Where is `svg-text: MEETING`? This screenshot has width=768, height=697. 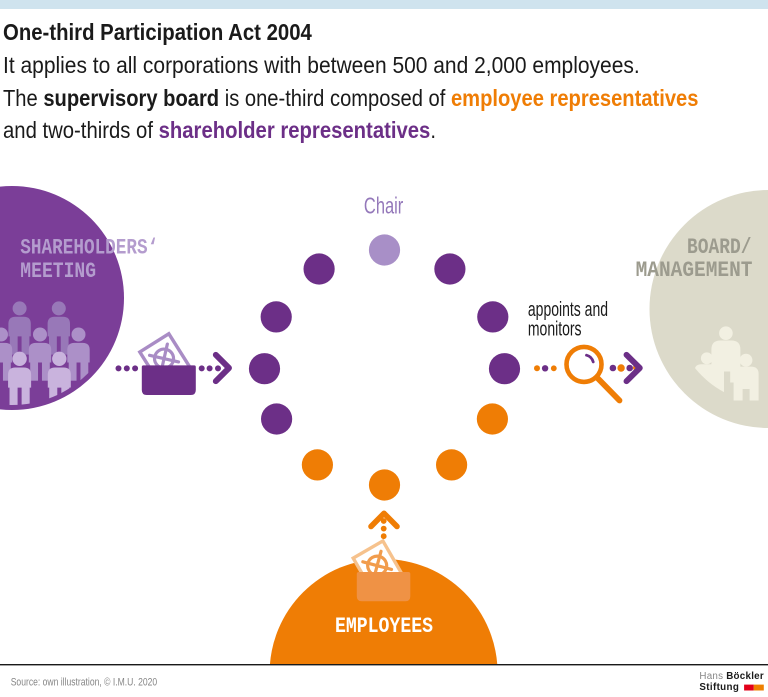 svg-text: MEETING is located at coordinates (58, 271).